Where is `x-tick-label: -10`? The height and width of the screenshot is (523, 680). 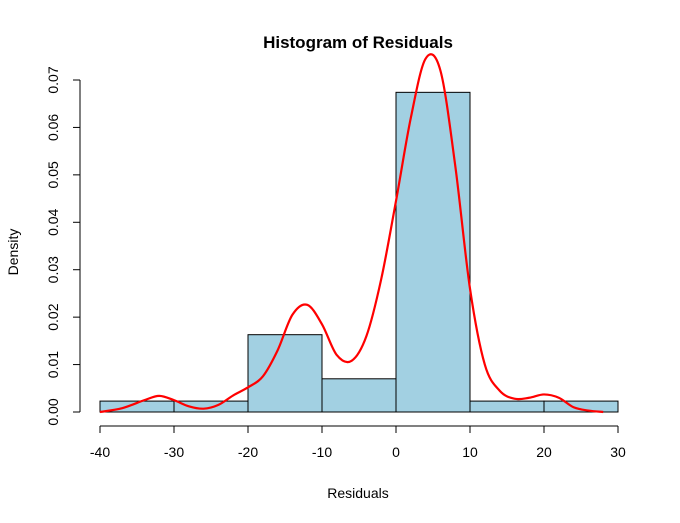
x-tick-label: -10 is located at coordinates (322, 452).